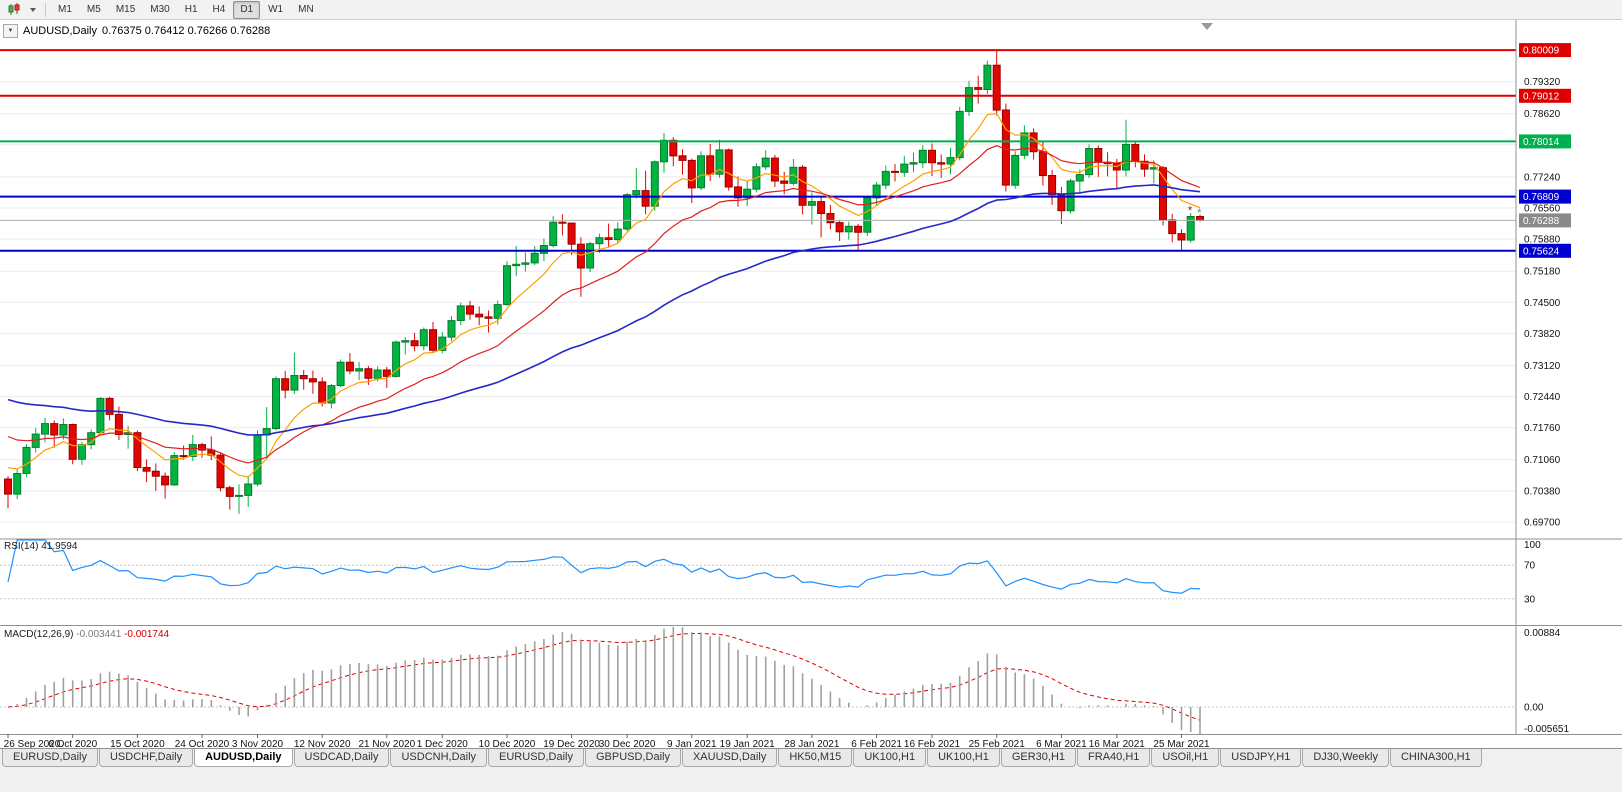 The height and width of the screenshot is (792, 1622). What do you see at coordinates (65, 9) in the screenshot?
I see `timeframe-button-m1: M1` at bounding box center [65, 9].